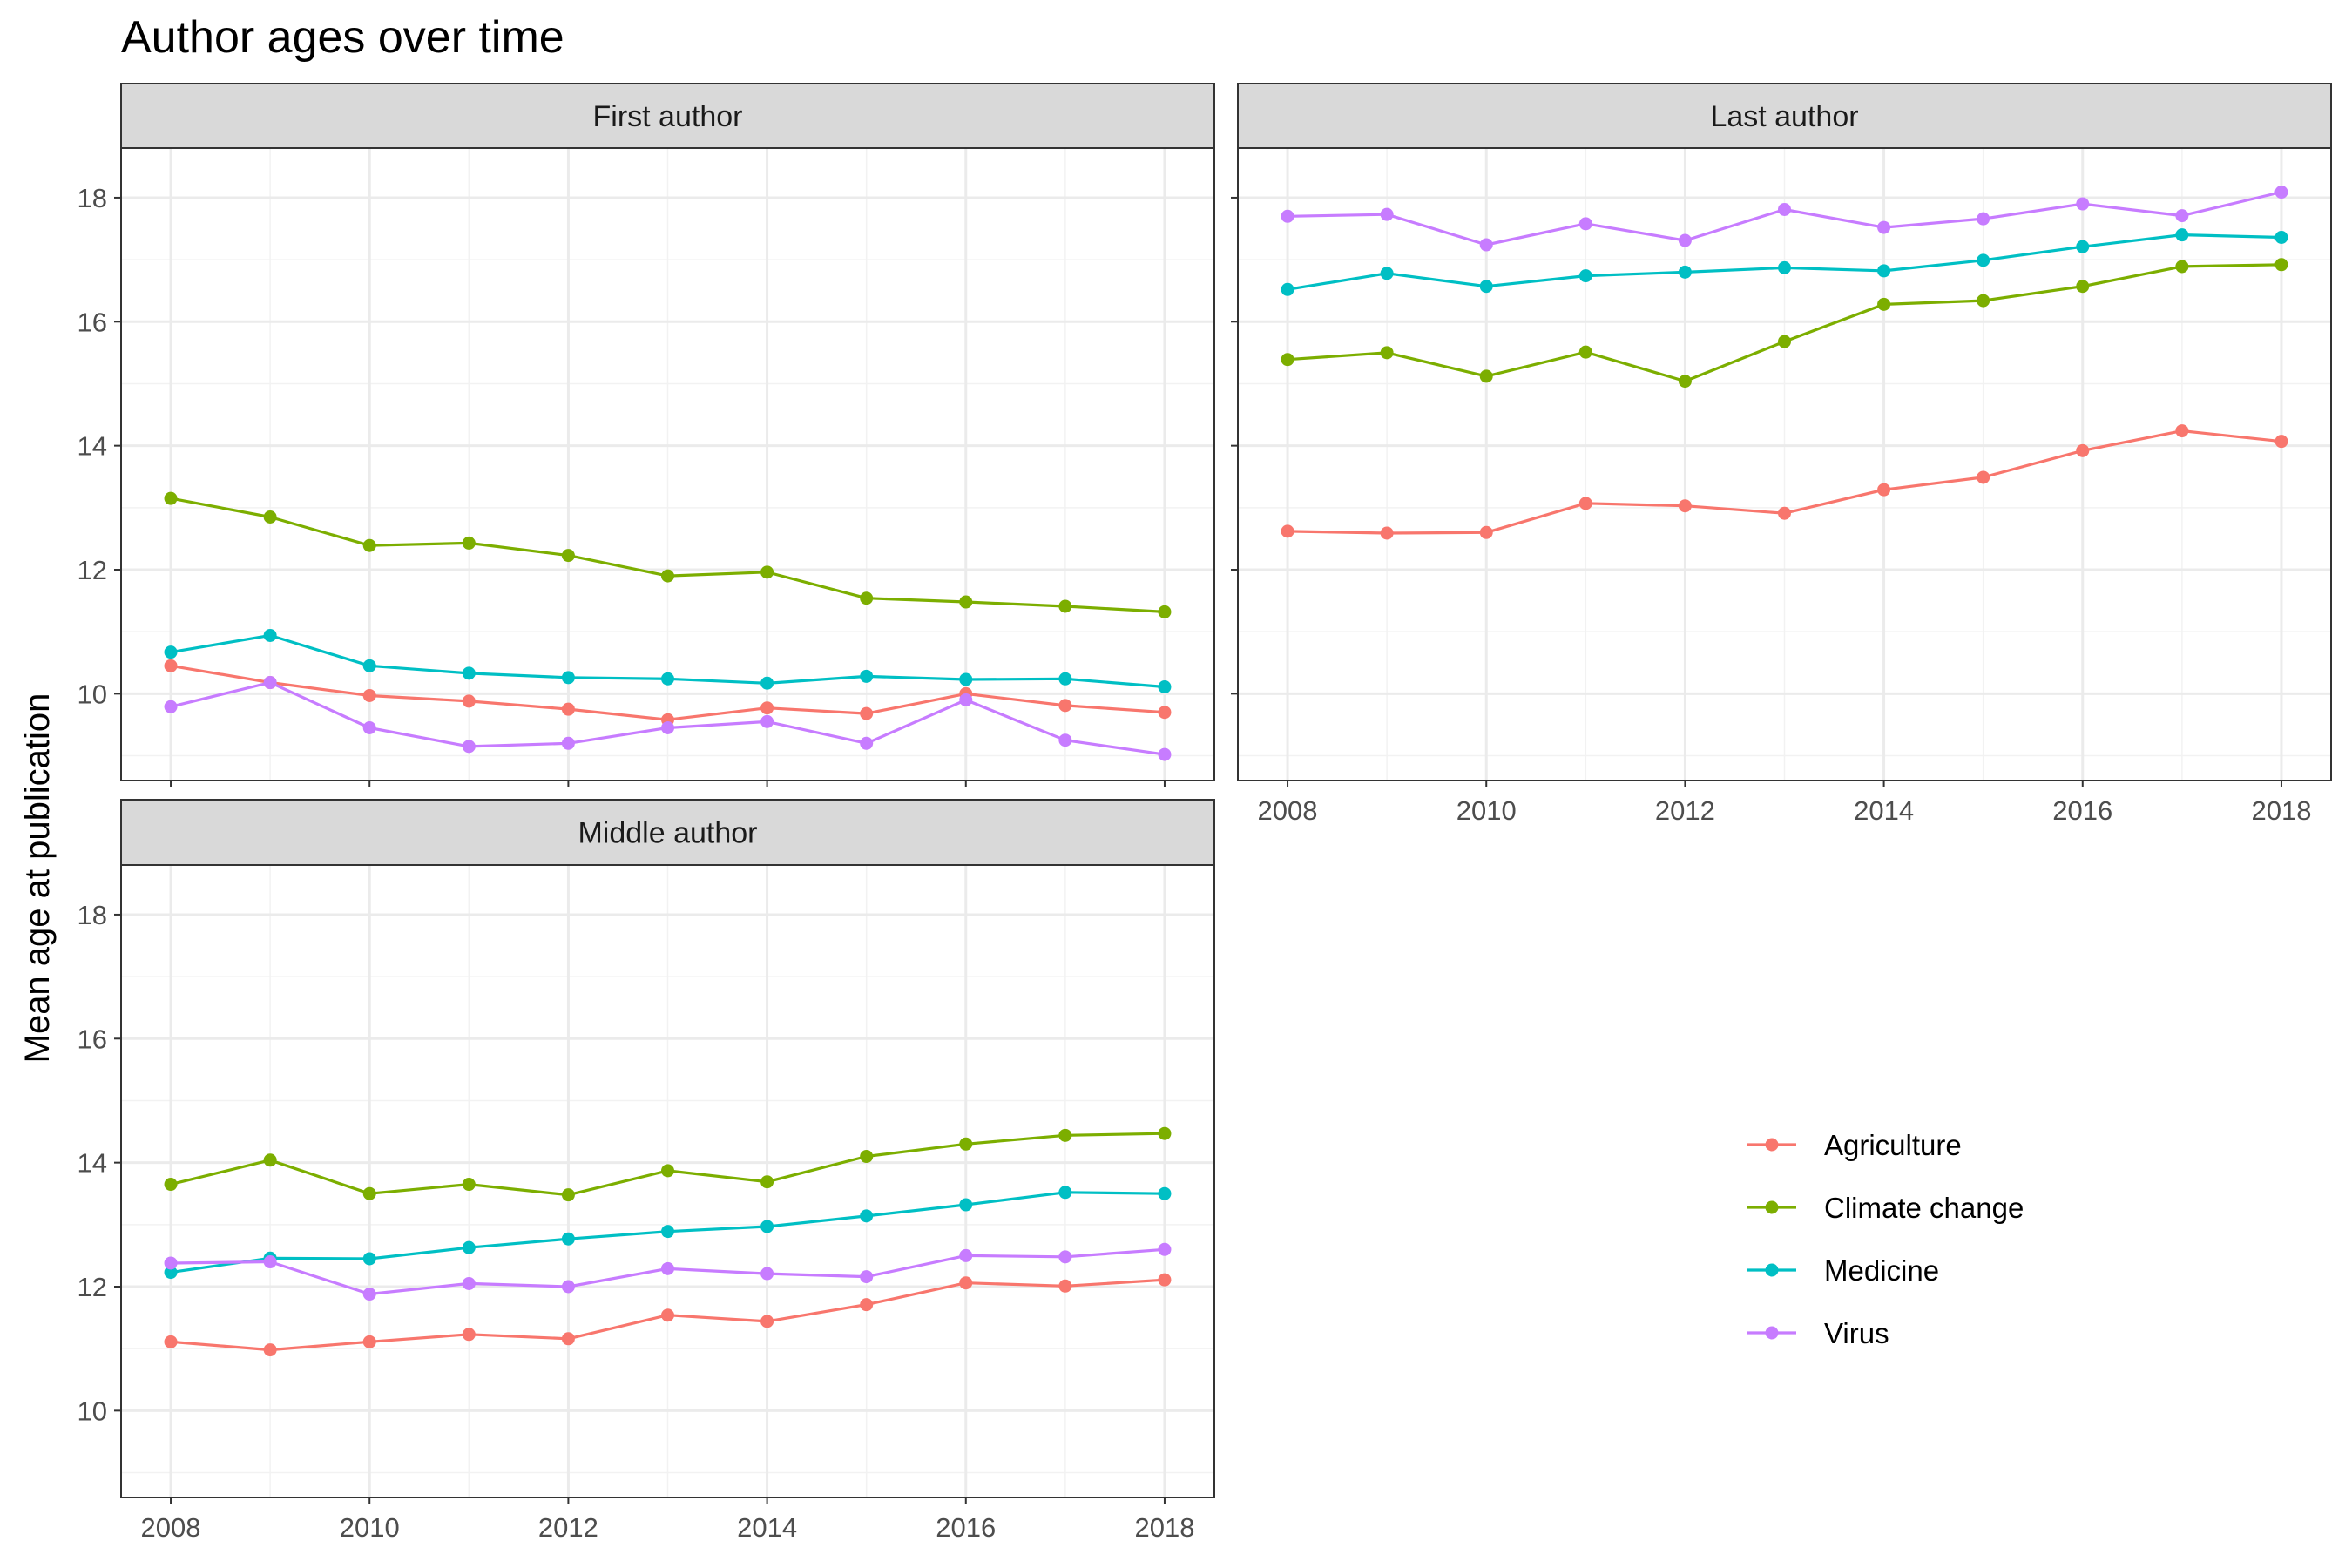 Image resolution: width=2352 pixels, height=1568 pixels. Describe the element at coordinates (92, 694) in the screenshot. I see `y-tick-label: 10` at that location.